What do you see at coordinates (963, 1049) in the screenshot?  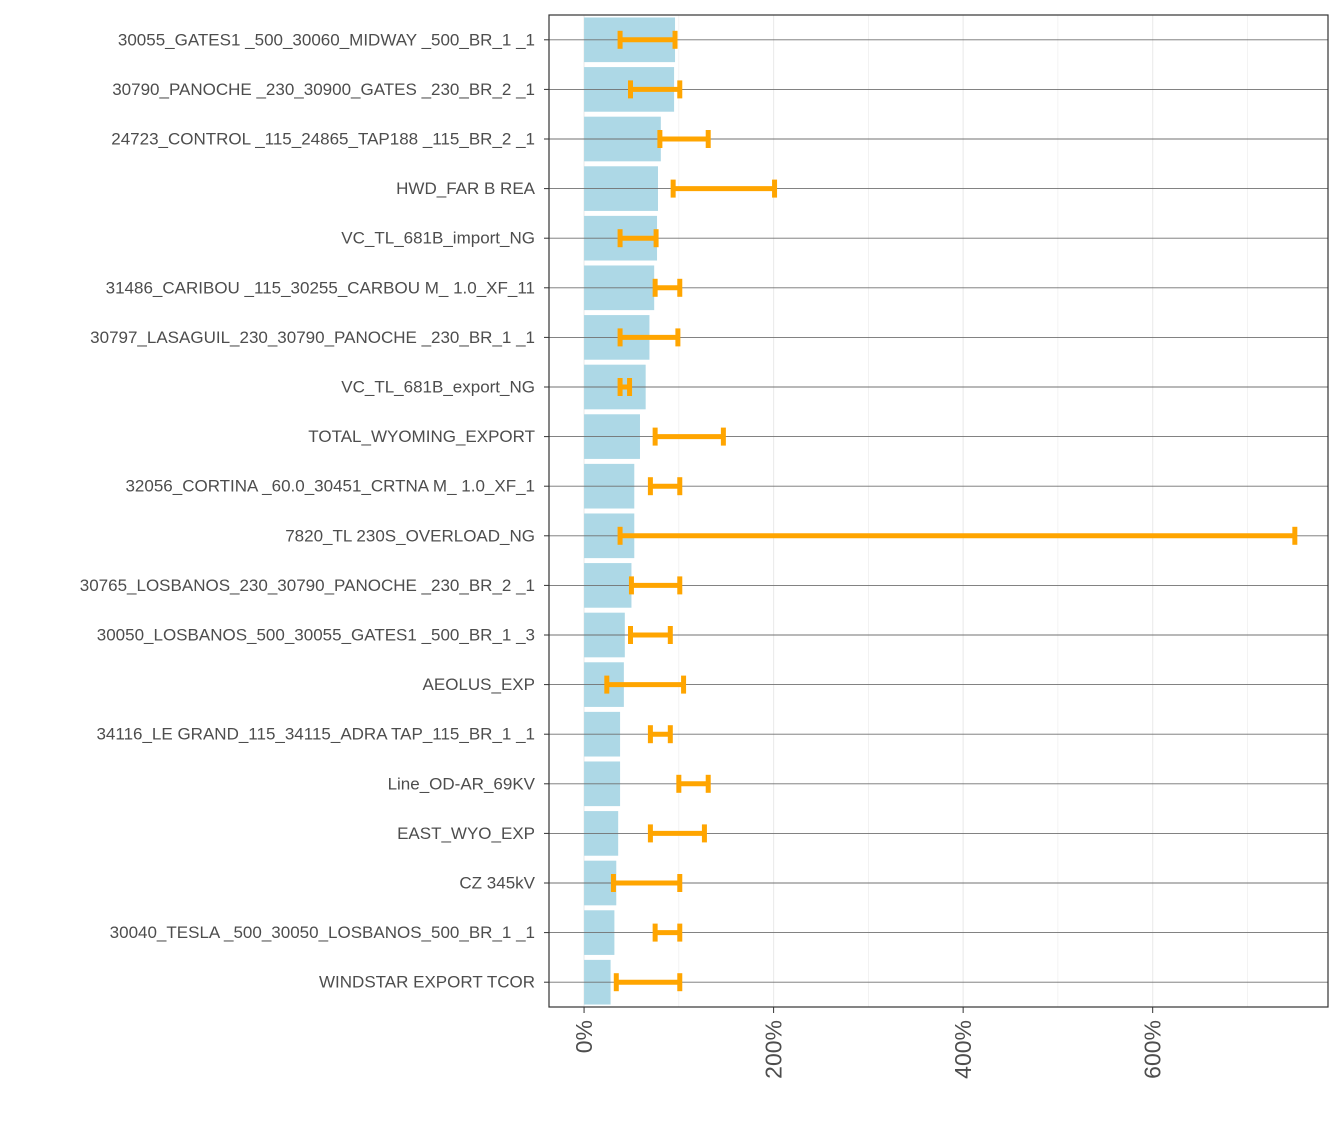 I see `x-tick-label: 400%` at bounding box center [963, 1049].